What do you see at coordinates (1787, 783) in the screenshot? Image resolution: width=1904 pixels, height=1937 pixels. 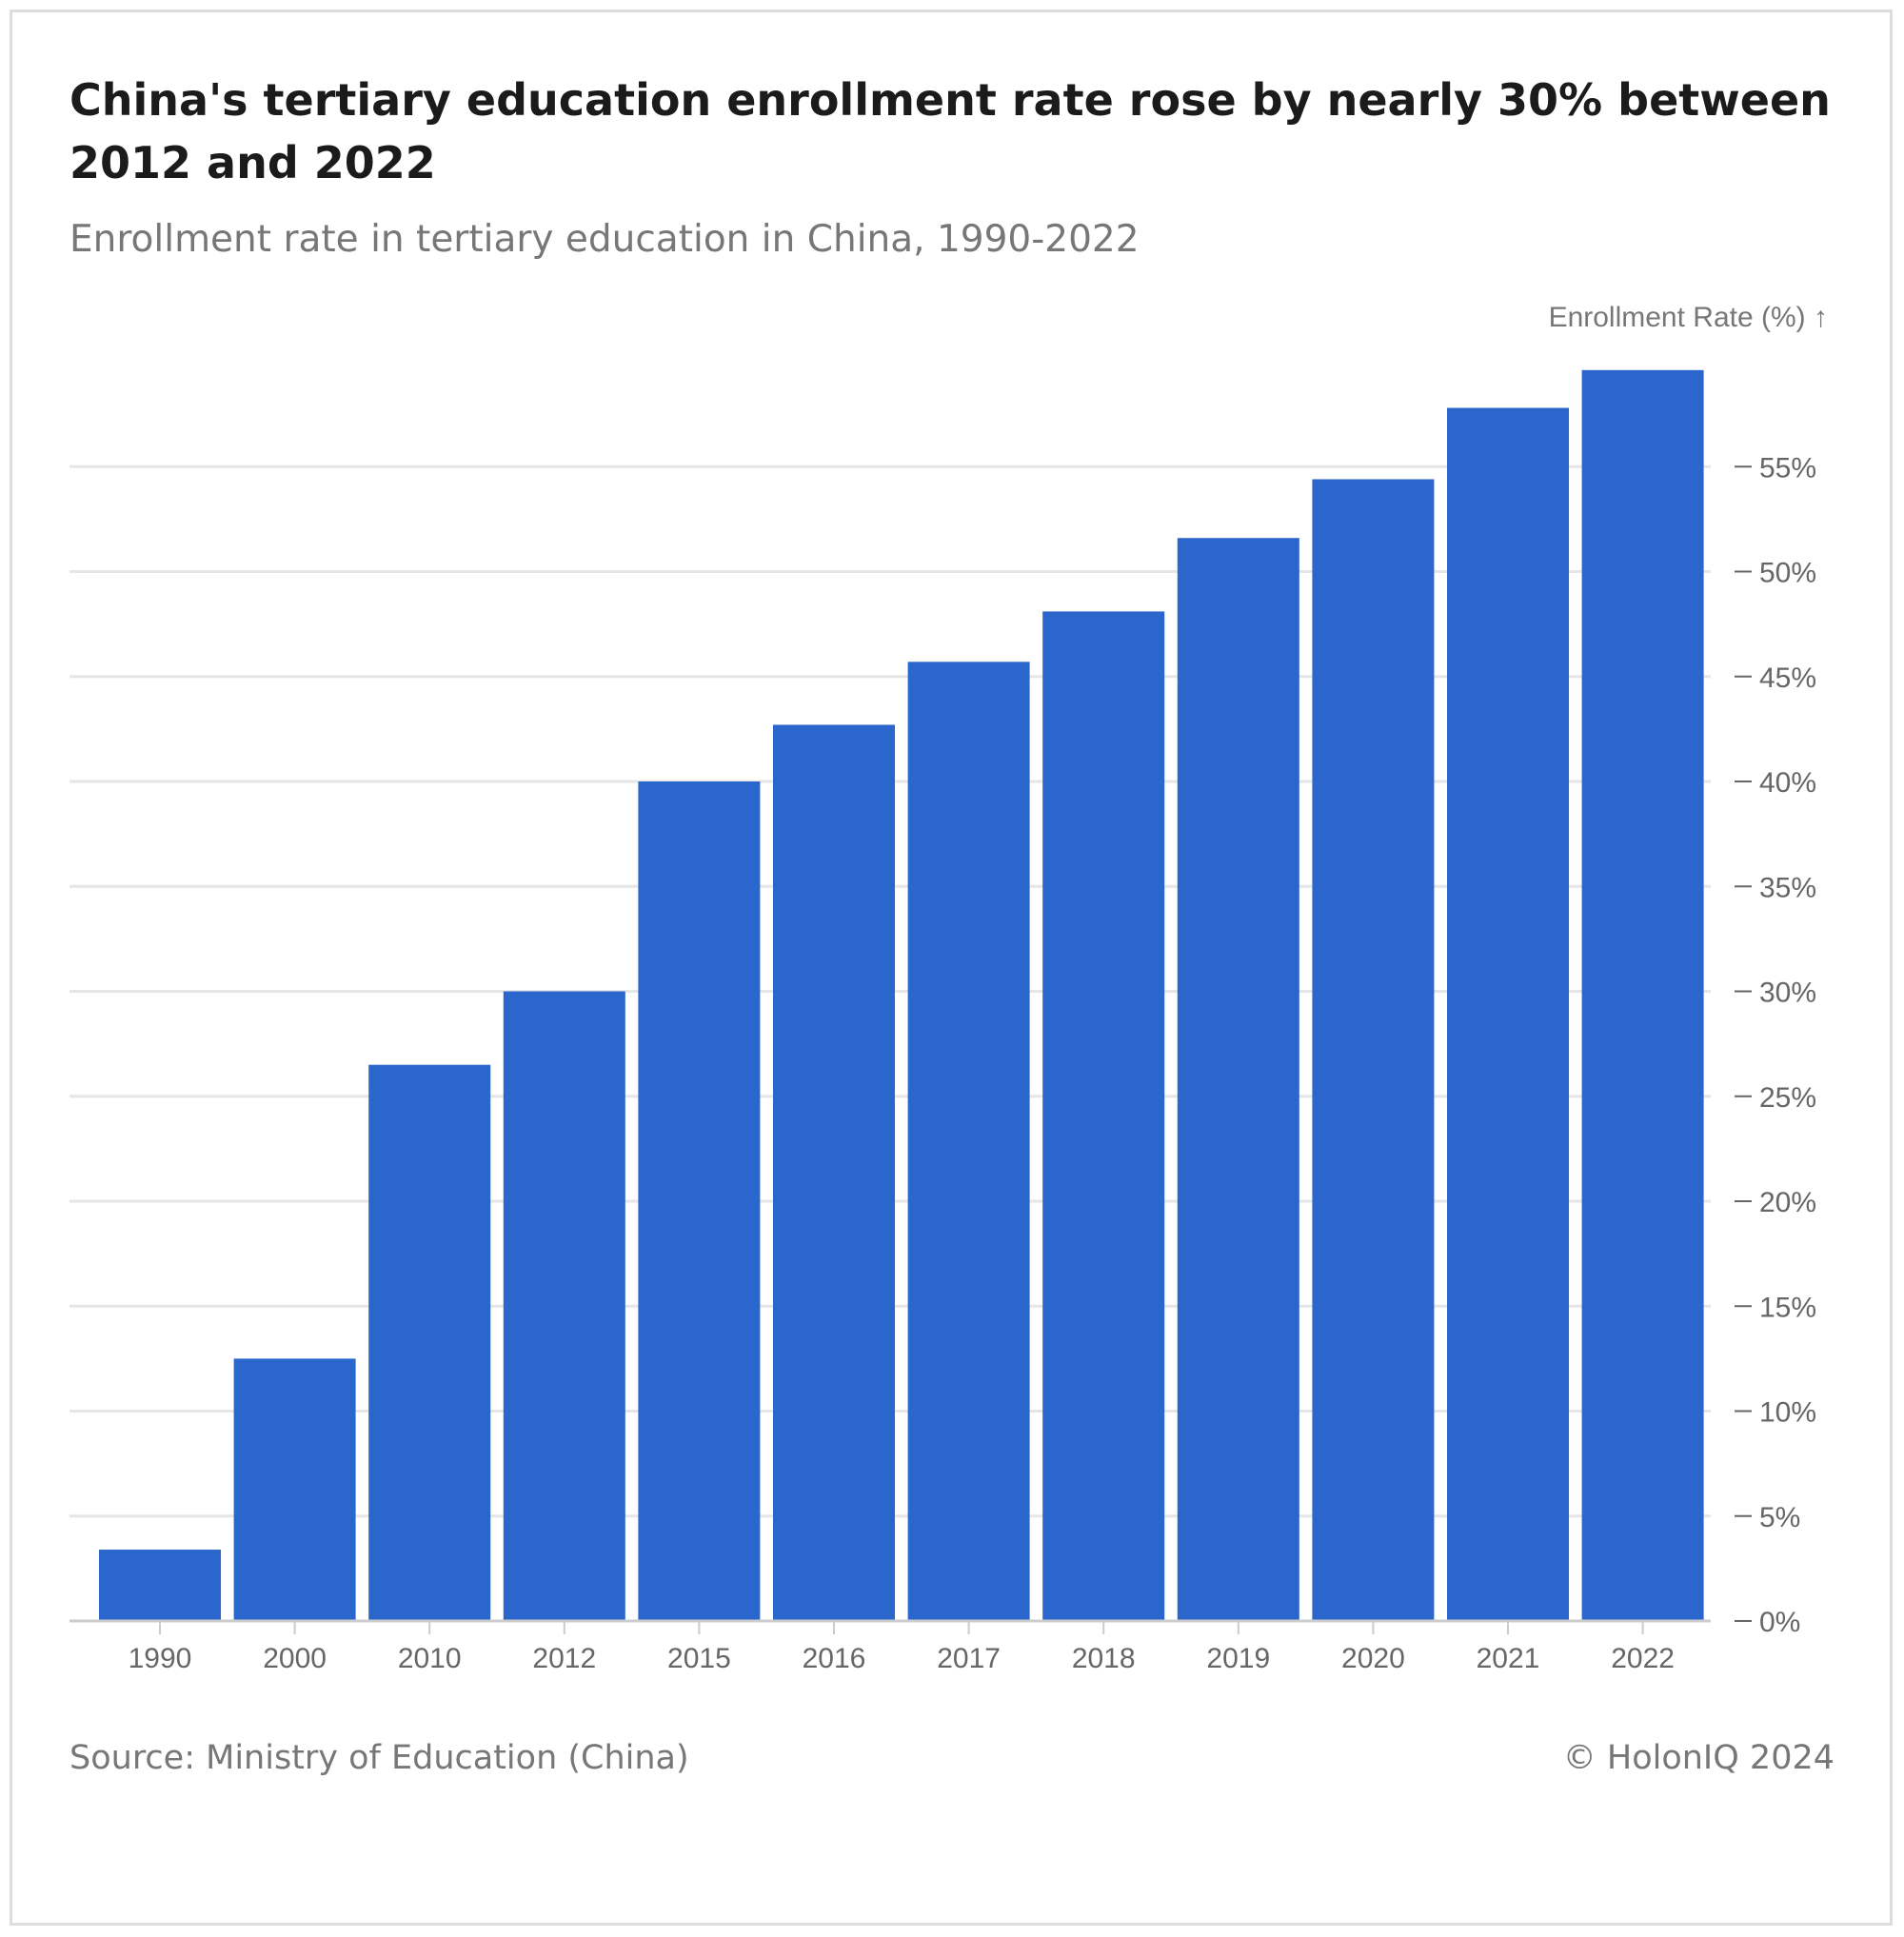 I see `y-tick-label: 40%` at bounding box center [1787, 783].